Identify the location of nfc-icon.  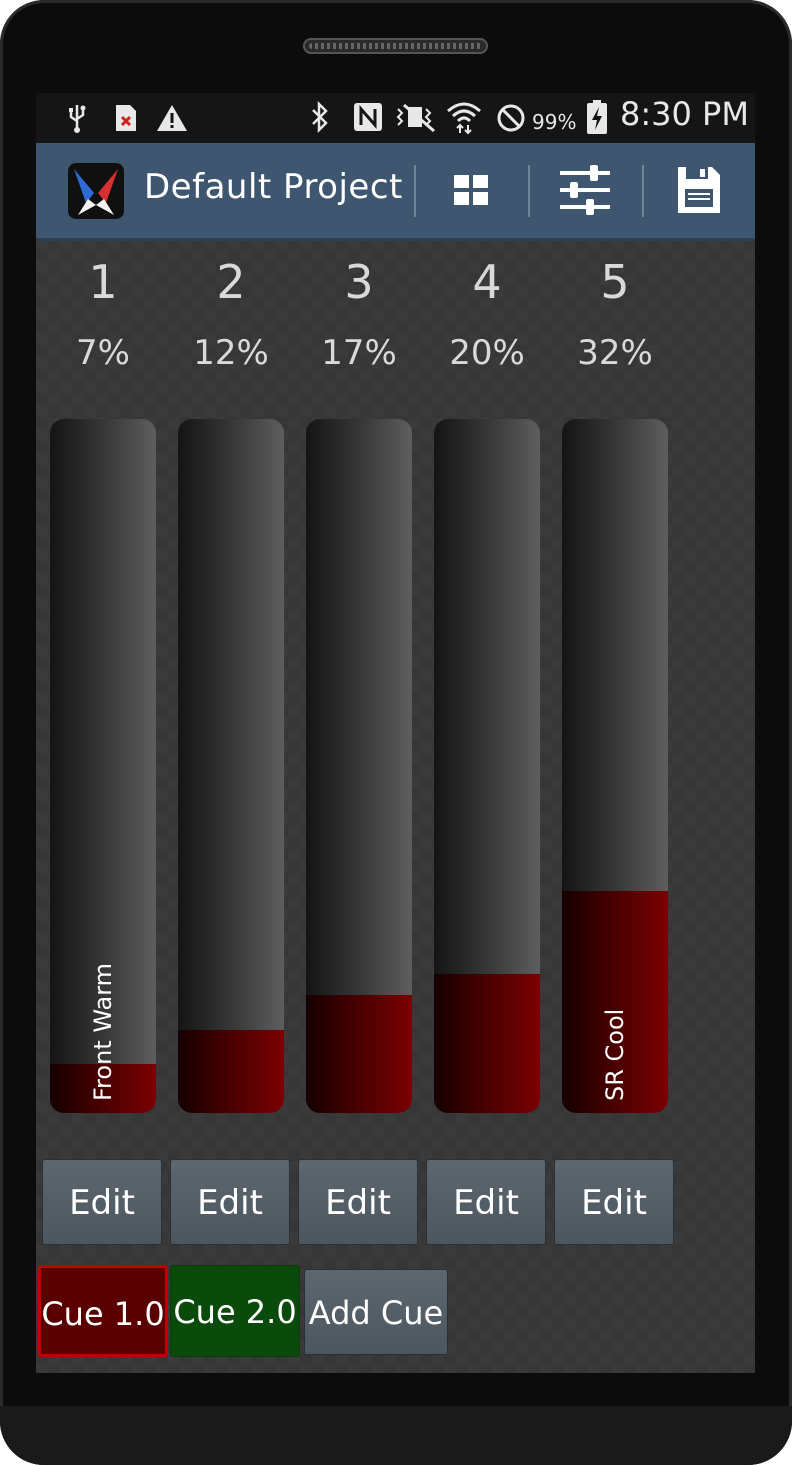
(368, 117).